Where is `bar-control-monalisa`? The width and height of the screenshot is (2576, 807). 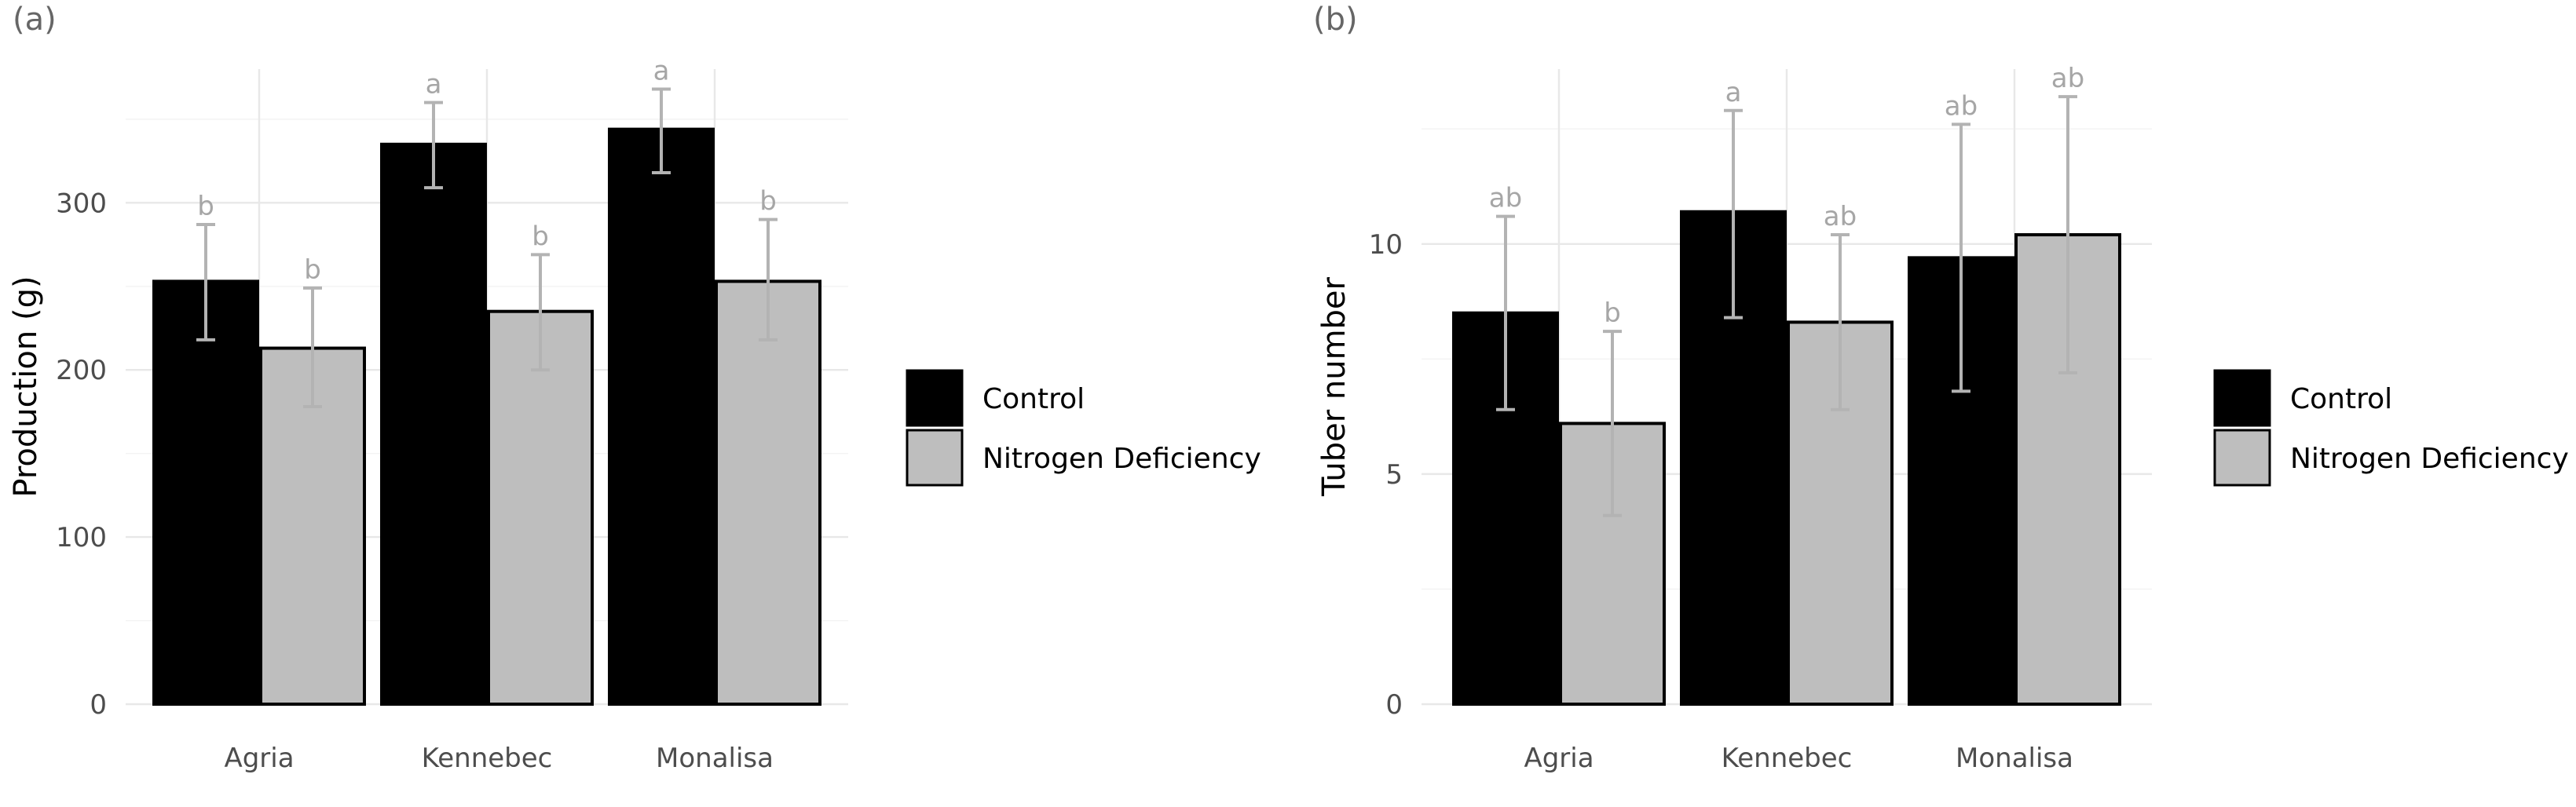
bar-control-monalisa is located at coordinates (662, 417).